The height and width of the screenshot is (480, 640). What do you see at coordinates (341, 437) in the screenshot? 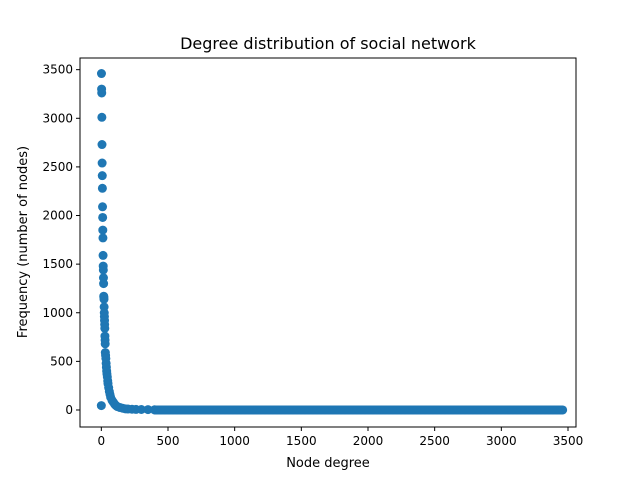
I see `x-axis-ticks: 0 500 1000 1500 2000 2500 3000 3500` at bounding box center [341, 437].